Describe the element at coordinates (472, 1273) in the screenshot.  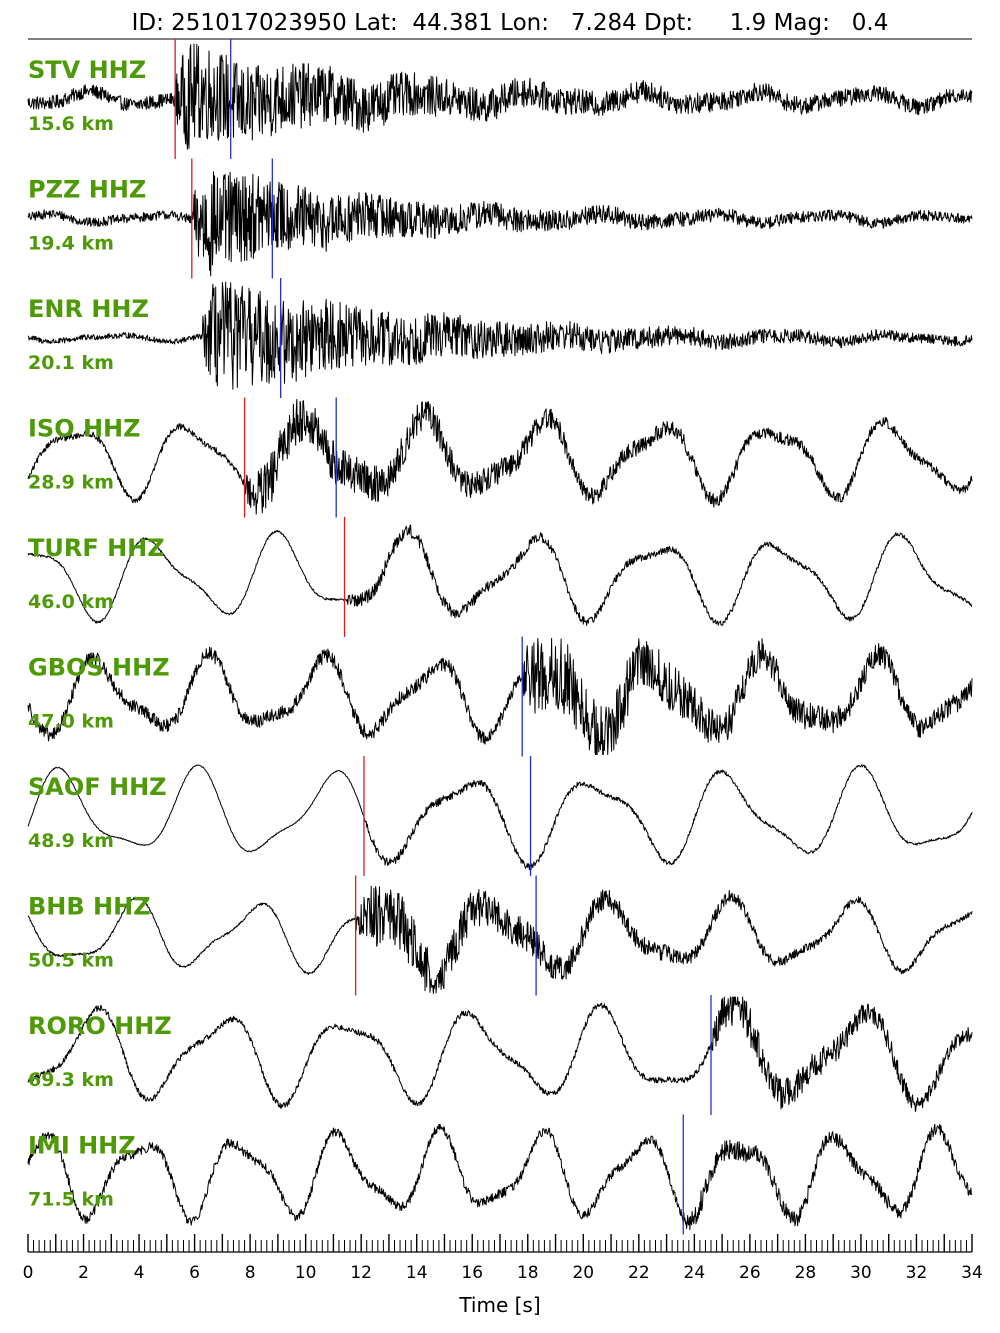
I see `x-tick-label: 16` at that location.